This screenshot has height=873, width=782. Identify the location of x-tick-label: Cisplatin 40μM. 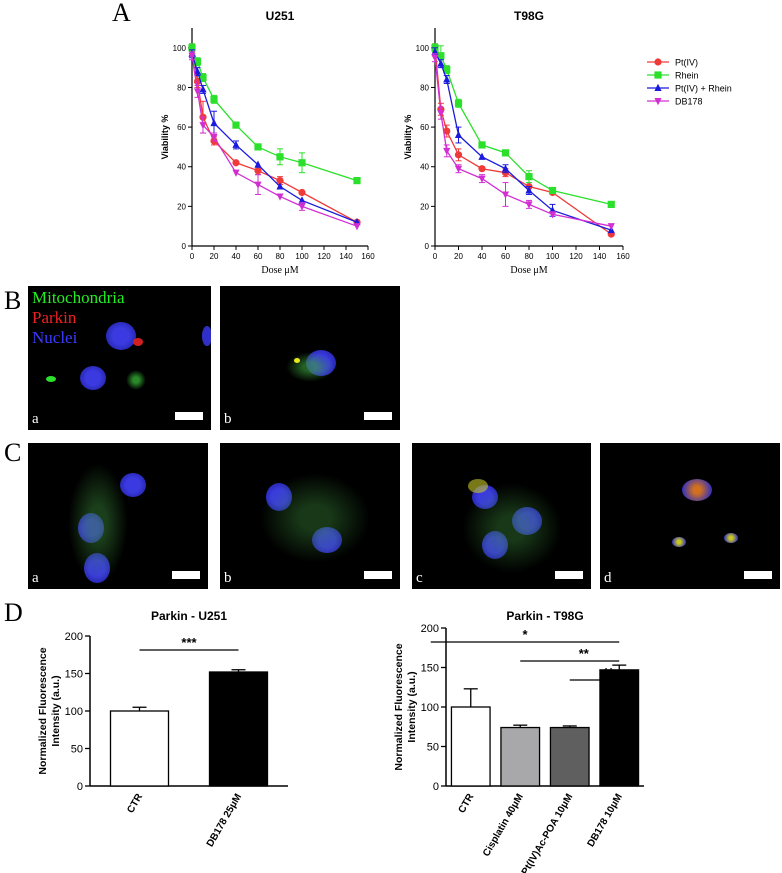
(503, 825).